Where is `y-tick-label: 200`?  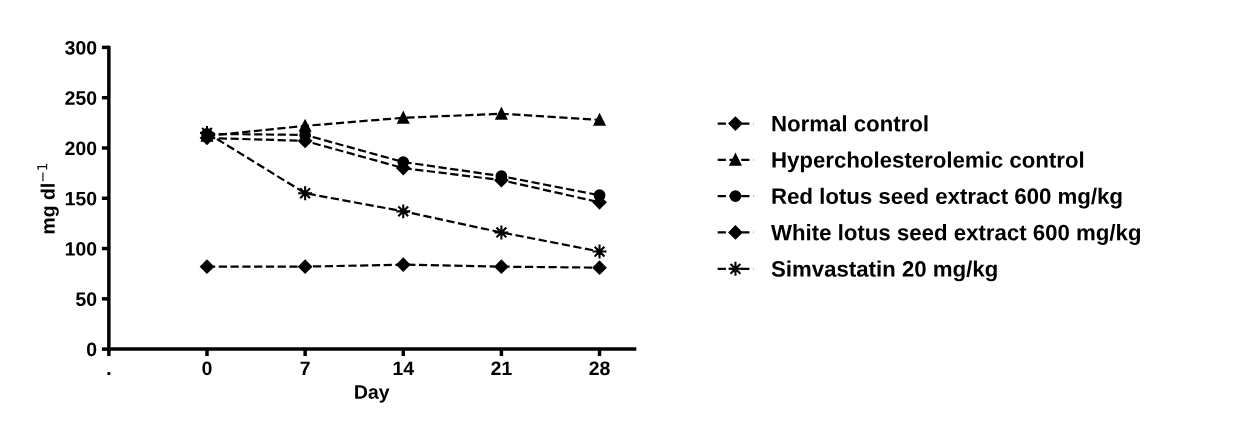 y-tick-label: 200 is located at coordinates (81, 148).